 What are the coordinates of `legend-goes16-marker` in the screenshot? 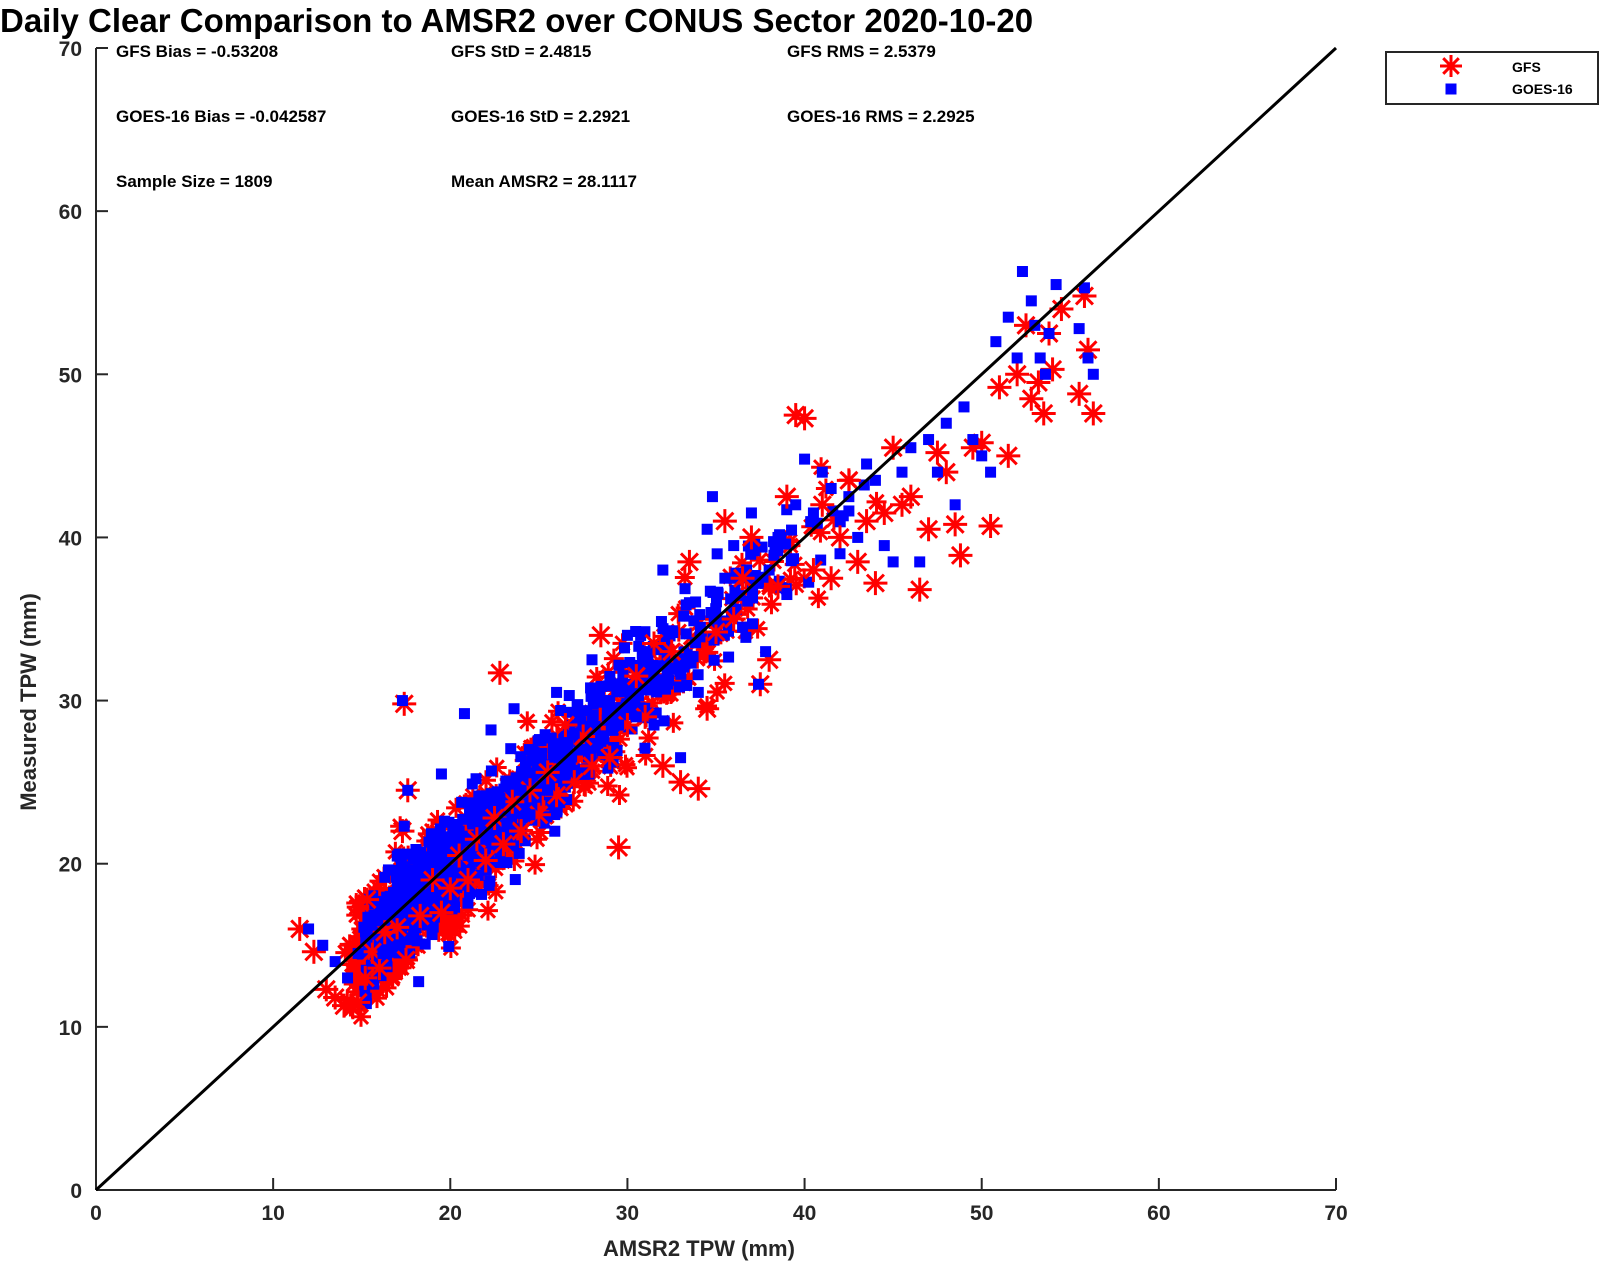 It's located at (1451, 89).